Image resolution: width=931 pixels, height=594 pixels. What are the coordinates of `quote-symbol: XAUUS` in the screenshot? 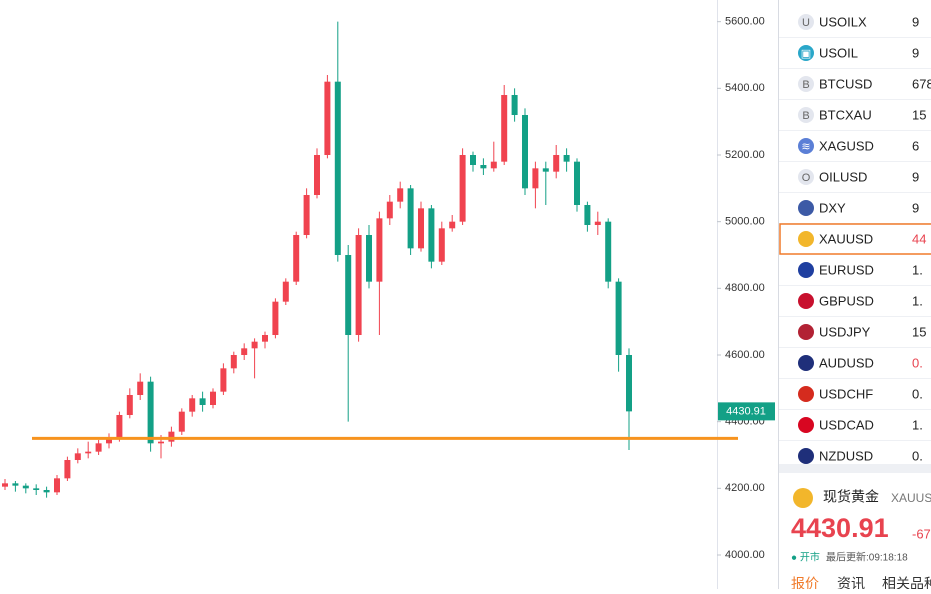 It's located at (911, 498).